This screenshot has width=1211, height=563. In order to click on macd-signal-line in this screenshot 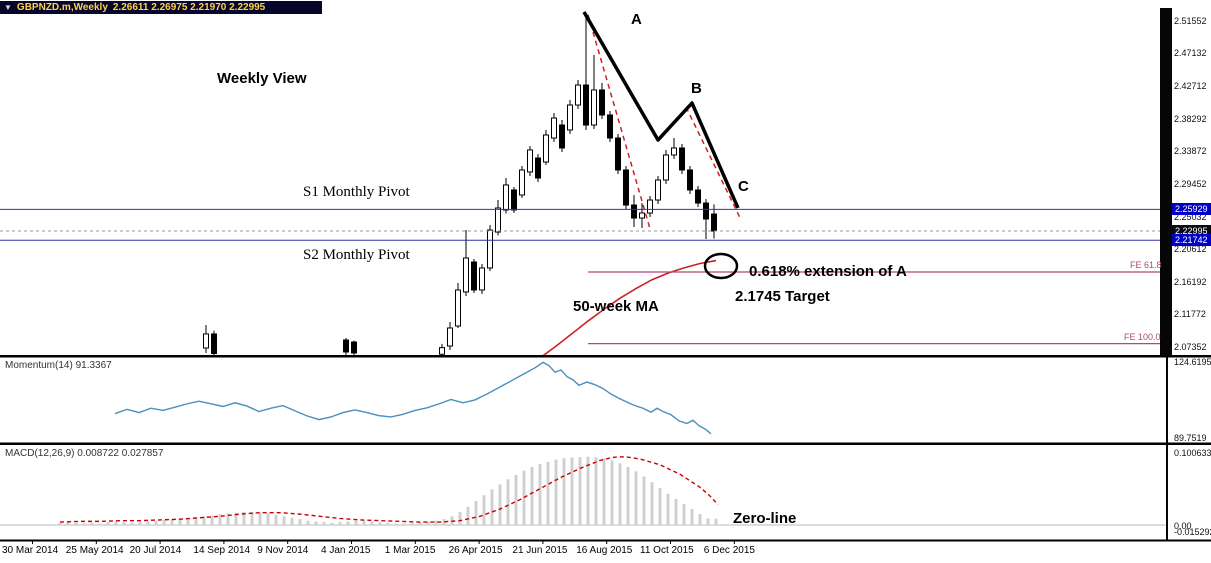, I will do `click(389, 489)`.